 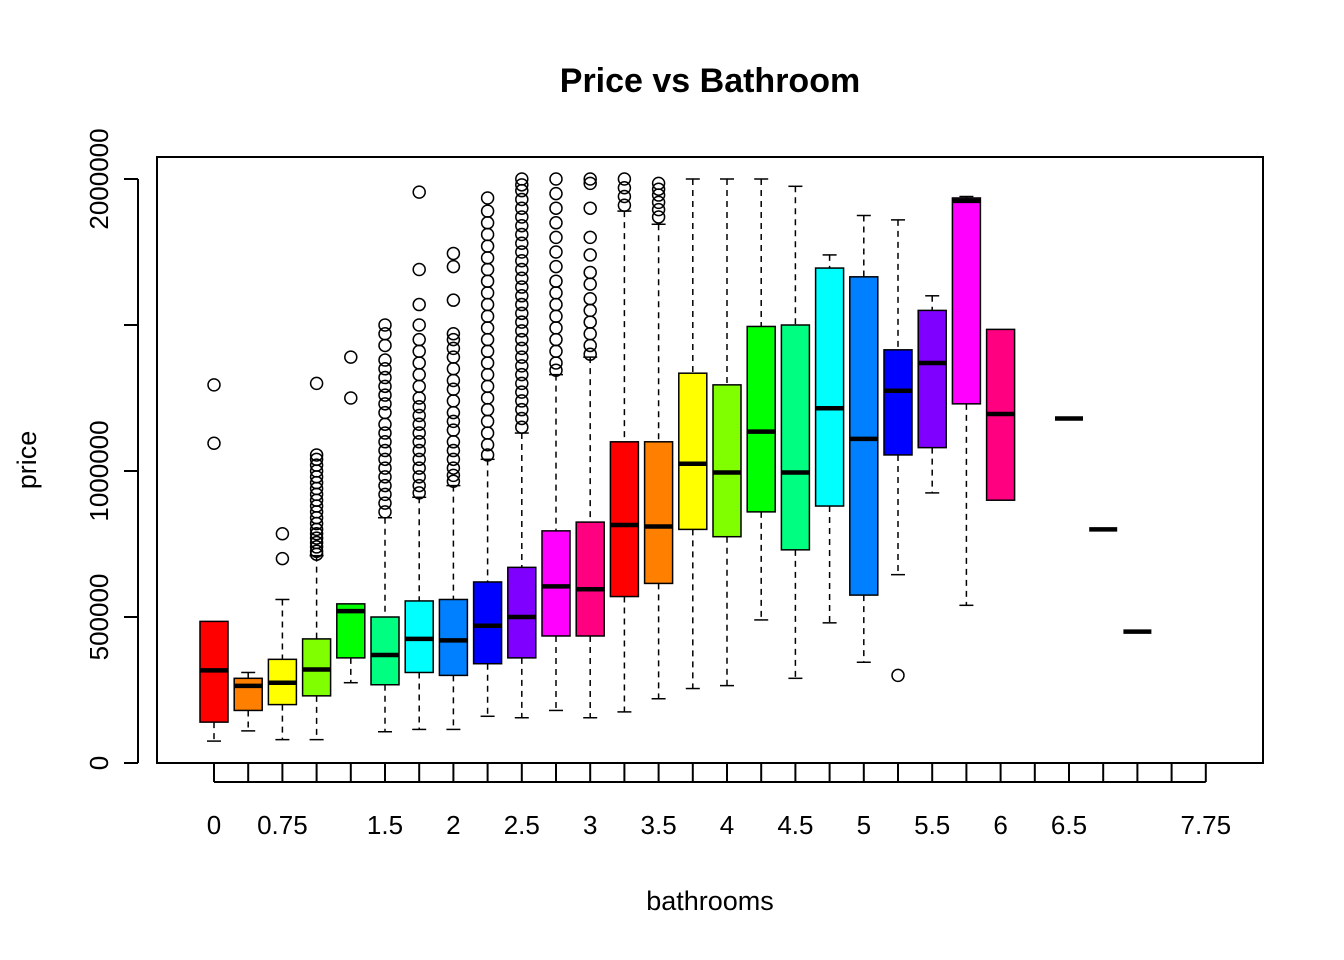 I want to click on box-5.5, so click(x=932, y=394).